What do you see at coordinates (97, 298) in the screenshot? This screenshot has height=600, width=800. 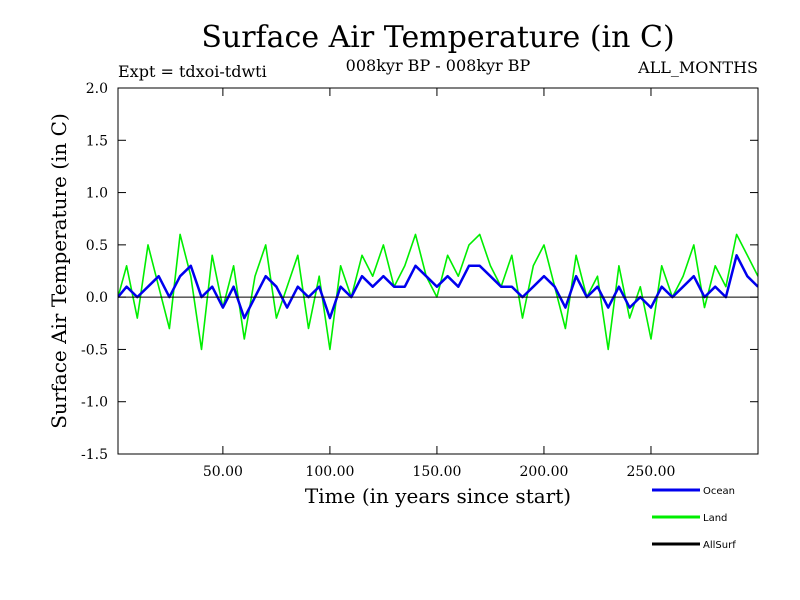 I see `y-tick-label: 0.0` at bounding box center [97, 298].